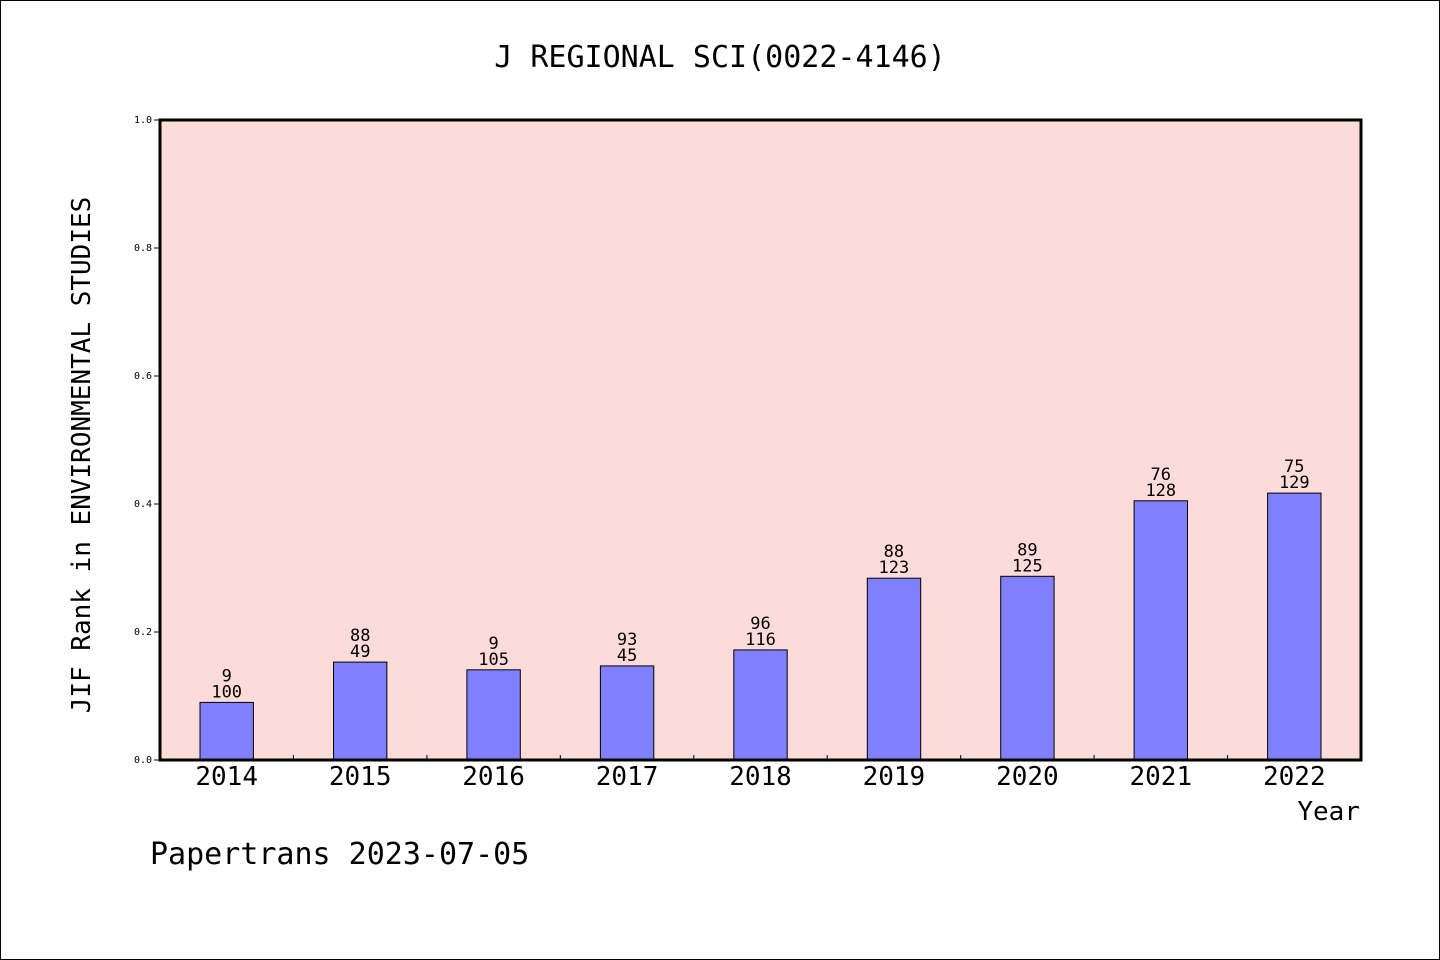 The height and width of the screenshot is (960, 1440). What do you see at coordinates (360, 711) in the screenshot?
I see `bar-2015` at bounding box center [360, 711].